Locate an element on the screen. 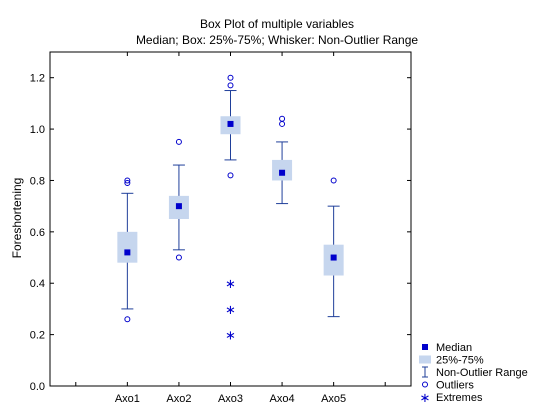 The width and height of the screenshot is (550, 418). y-tick-label: 0.6 is located at coordinates (37, 233).